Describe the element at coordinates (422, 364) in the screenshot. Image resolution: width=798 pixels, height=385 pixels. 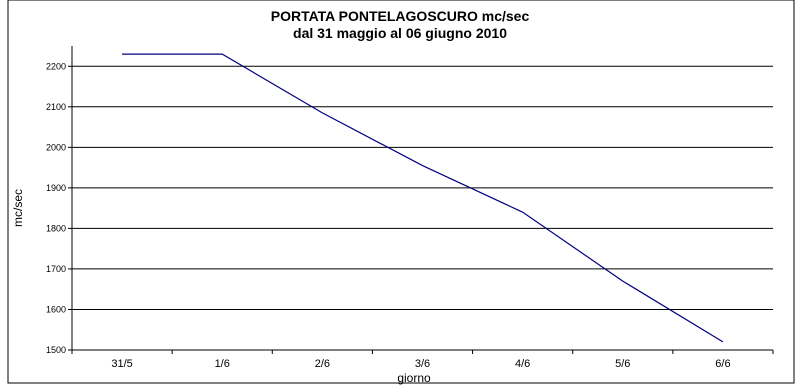
I see `x-tick-label-3: 3/6` at that location.